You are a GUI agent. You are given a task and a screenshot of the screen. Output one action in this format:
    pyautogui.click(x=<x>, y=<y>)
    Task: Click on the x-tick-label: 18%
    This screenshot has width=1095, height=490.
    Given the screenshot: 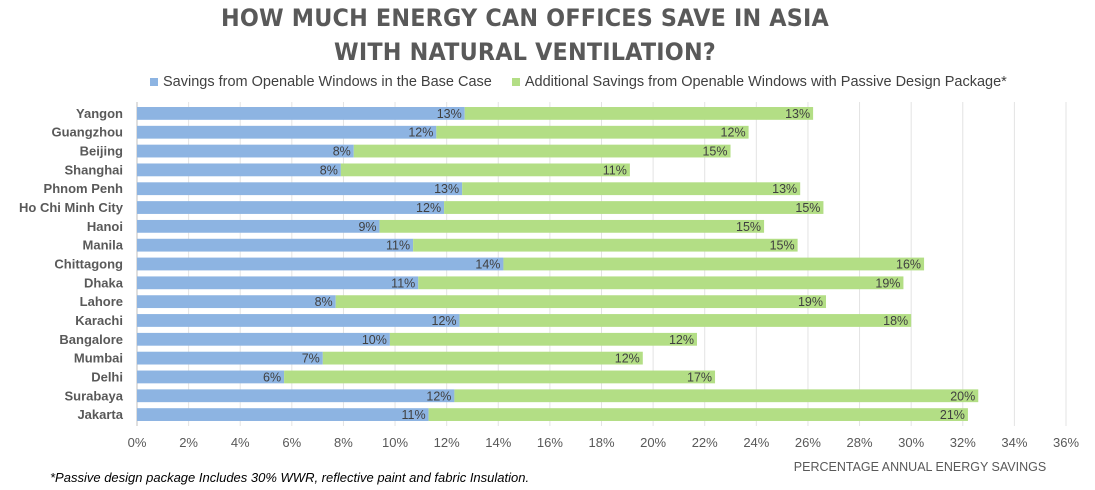 What is the action you would take?
    pyautogui.click(x=601, y=442)
    